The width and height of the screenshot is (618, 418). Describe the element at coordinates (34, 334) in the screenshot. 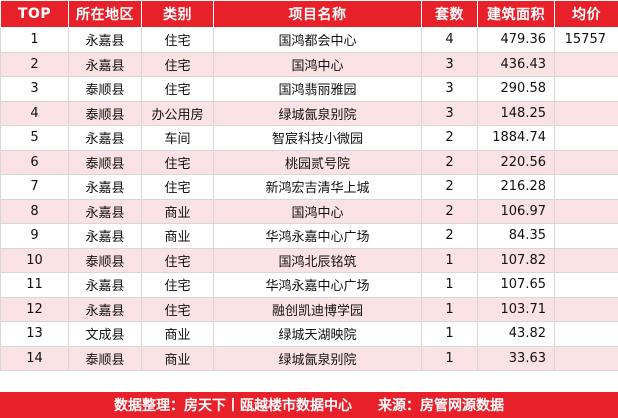

I see `rank-cell: 13` at that location.